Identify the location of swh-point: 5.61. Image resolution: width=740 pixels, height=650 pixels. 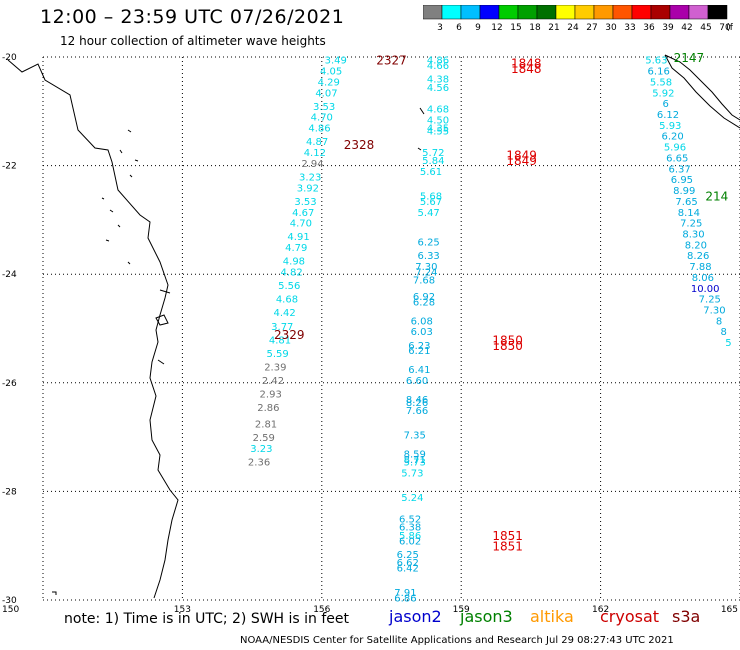
(431, 172).